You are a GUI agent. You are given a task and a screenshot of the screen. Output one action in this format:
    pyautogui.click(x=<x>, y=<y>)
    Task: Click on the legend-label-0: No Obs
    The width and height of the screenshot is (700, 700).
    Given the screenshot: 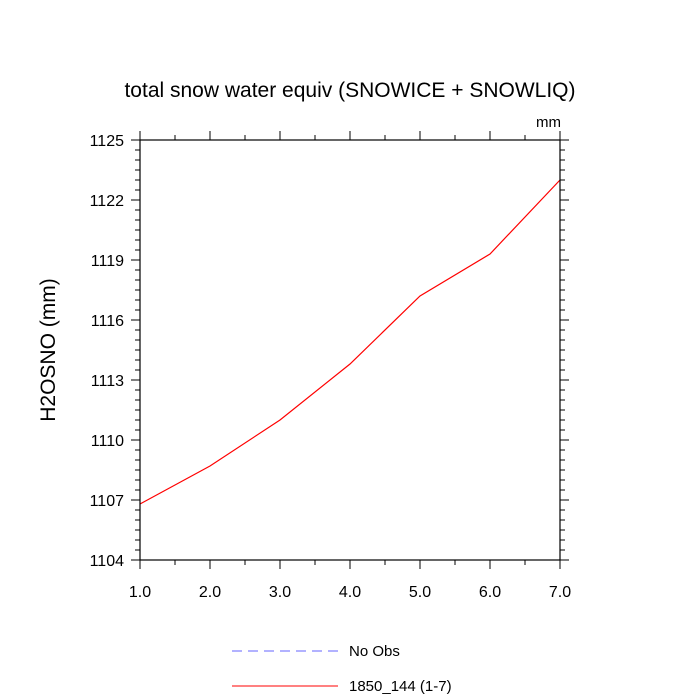 What is the action you would take?
    pyautogui.click(x=374, y=651)
    